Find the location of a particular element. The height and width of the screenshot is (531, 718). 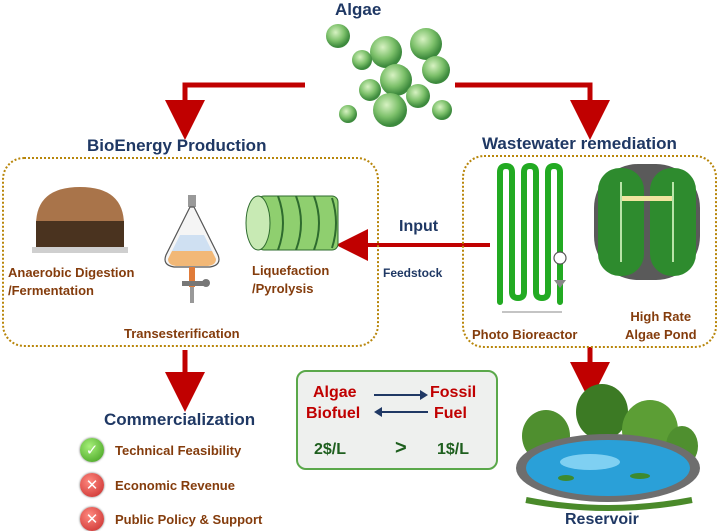

photo-bioreactor-label: Photo Bioreactor is located at coordinates (525, 334).